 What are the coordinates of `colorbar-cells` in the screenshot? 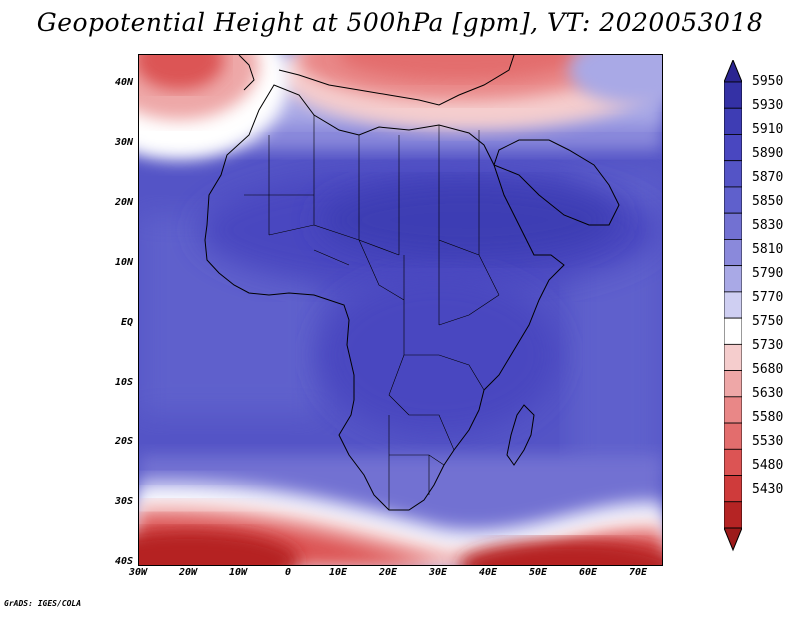 It's located at (733, 305).